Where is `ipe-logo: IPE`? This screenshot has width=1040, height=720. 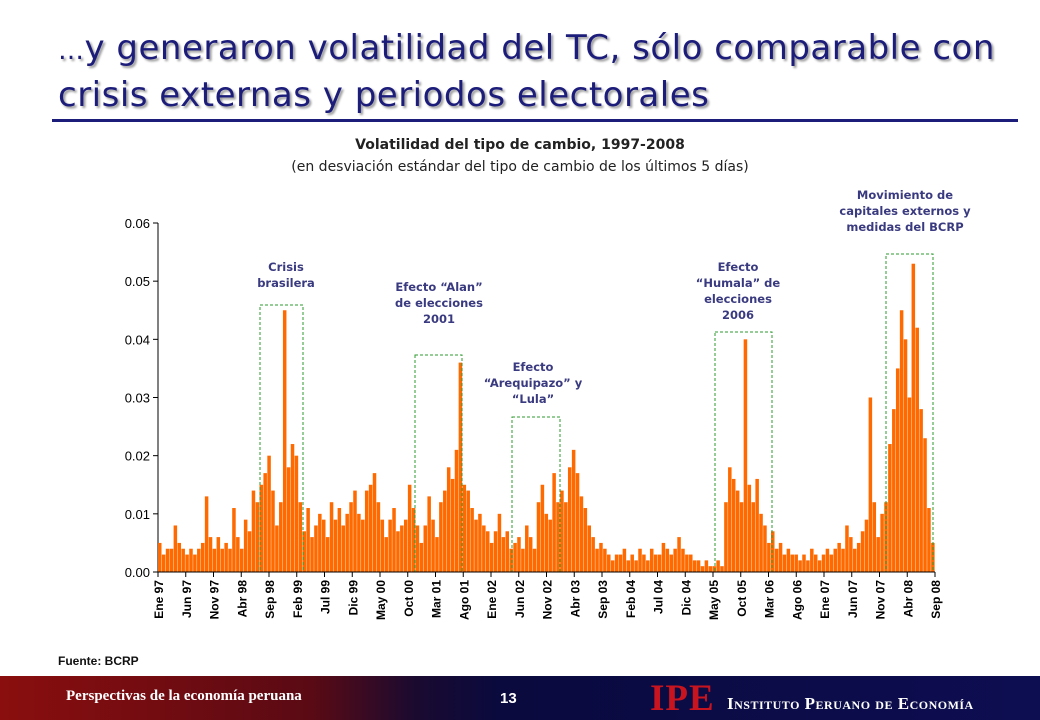 ipe-logo: IPE is located at coordinates (682, 698).